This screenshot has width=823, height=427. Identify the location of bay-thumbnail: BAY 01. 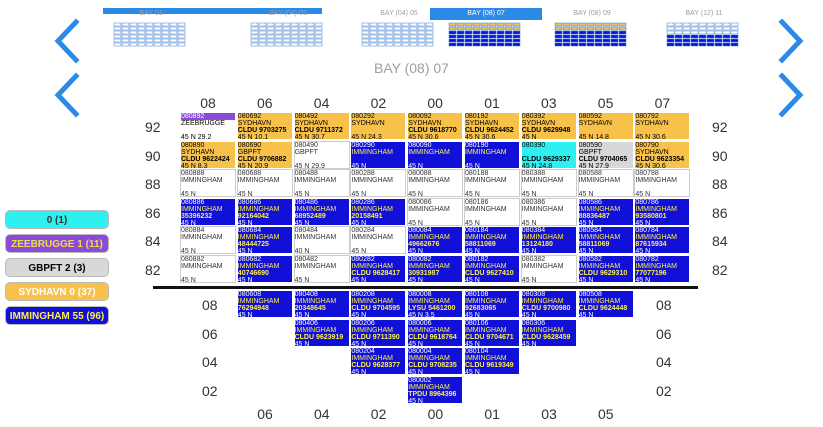
(151, 34).